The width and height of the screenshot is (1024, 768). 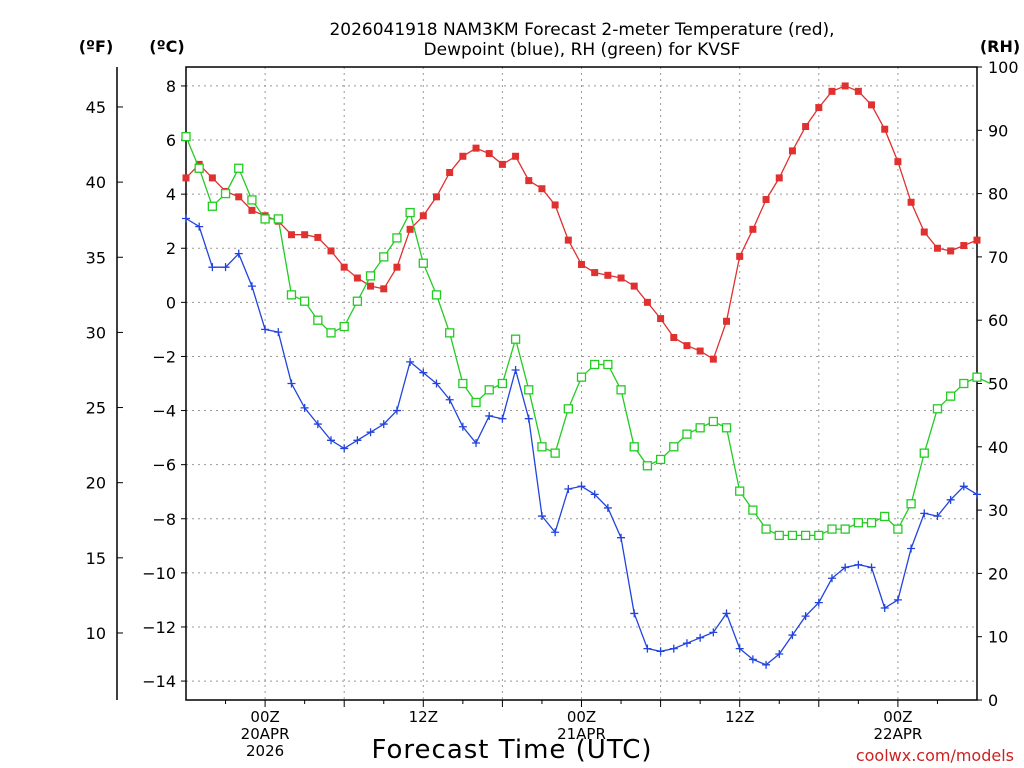 I want to click on x-axis-label: Forecast Time (UTC), so click(x=511, y=750).